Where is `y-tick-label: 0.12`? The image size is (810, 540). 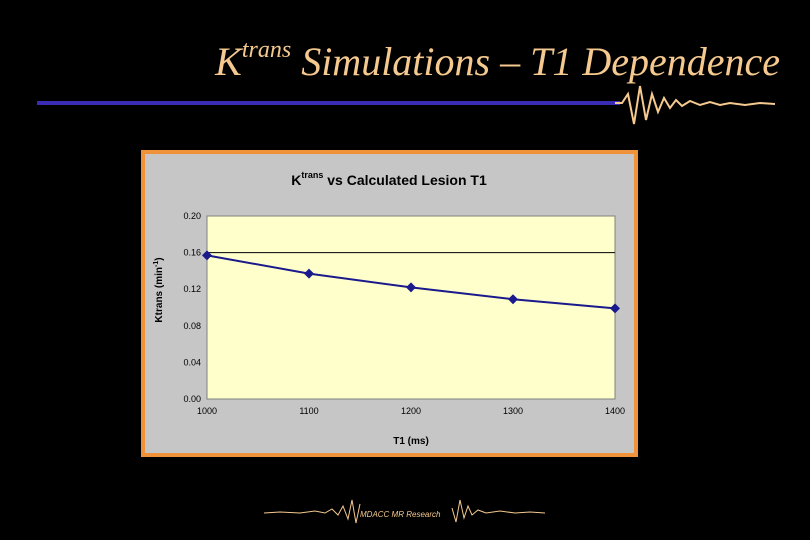
y-tick-label: 0.12 is located at coordinates (192, 289).